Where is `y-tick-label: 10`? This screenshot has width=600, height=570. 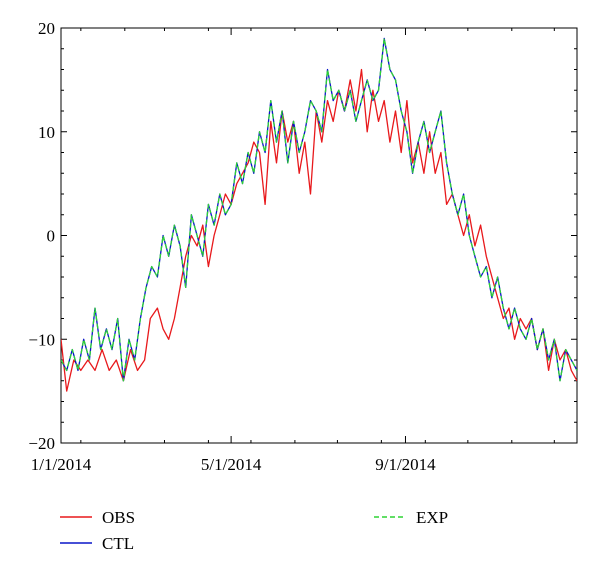
y-tick-label: 10 is located at coordinates (46, 132).